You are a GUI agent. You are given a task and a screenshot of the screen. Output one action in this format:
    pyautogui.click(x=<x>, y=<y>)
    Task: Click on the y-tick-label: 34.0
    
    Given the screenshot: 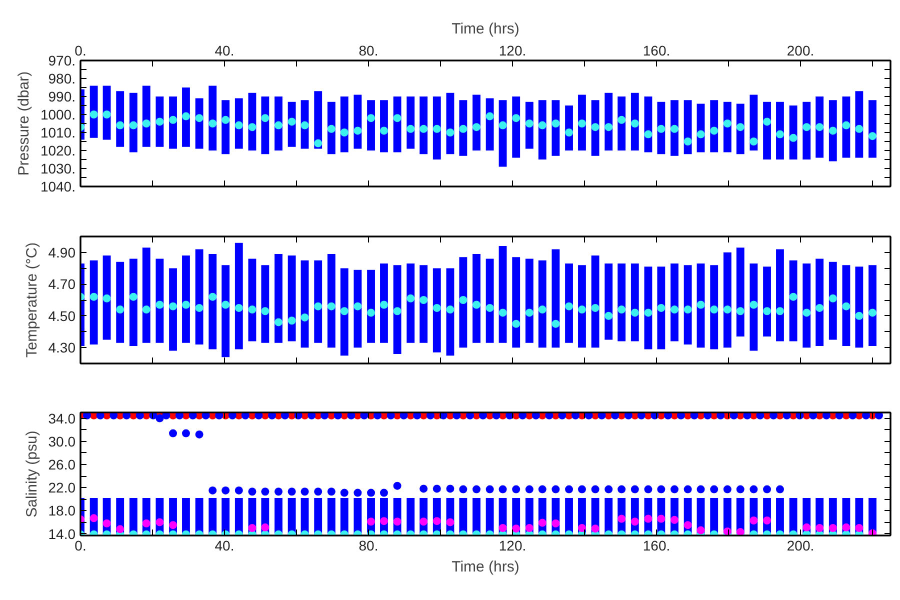 What is the action you would take?
    pyautogui.click(x=62, y=418)
    